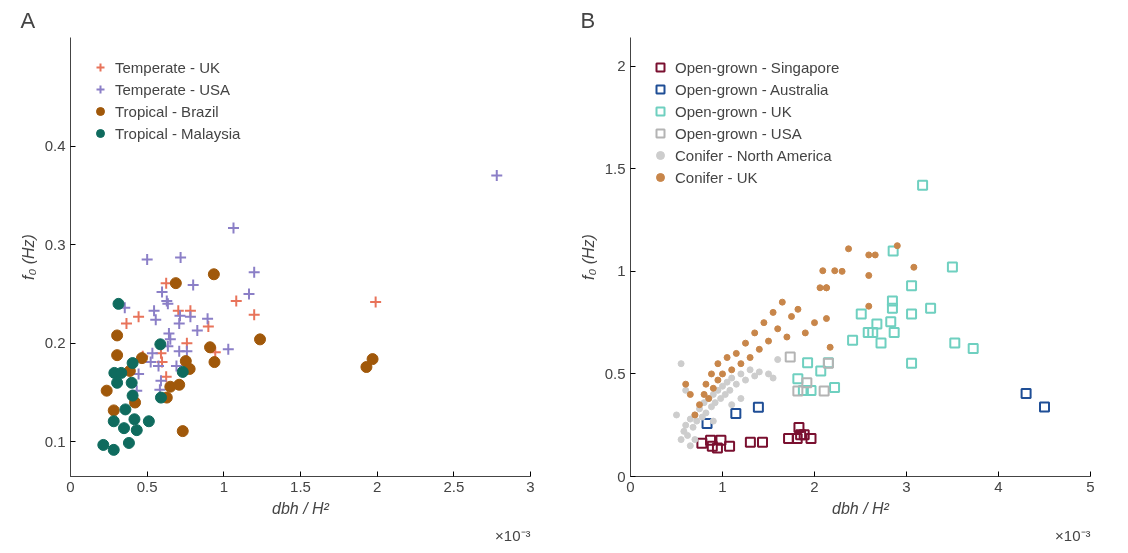  What do you see at coordinates (28, 20) in the screenshot?
I see `chart-title: A` at bounding box center [28, 20].